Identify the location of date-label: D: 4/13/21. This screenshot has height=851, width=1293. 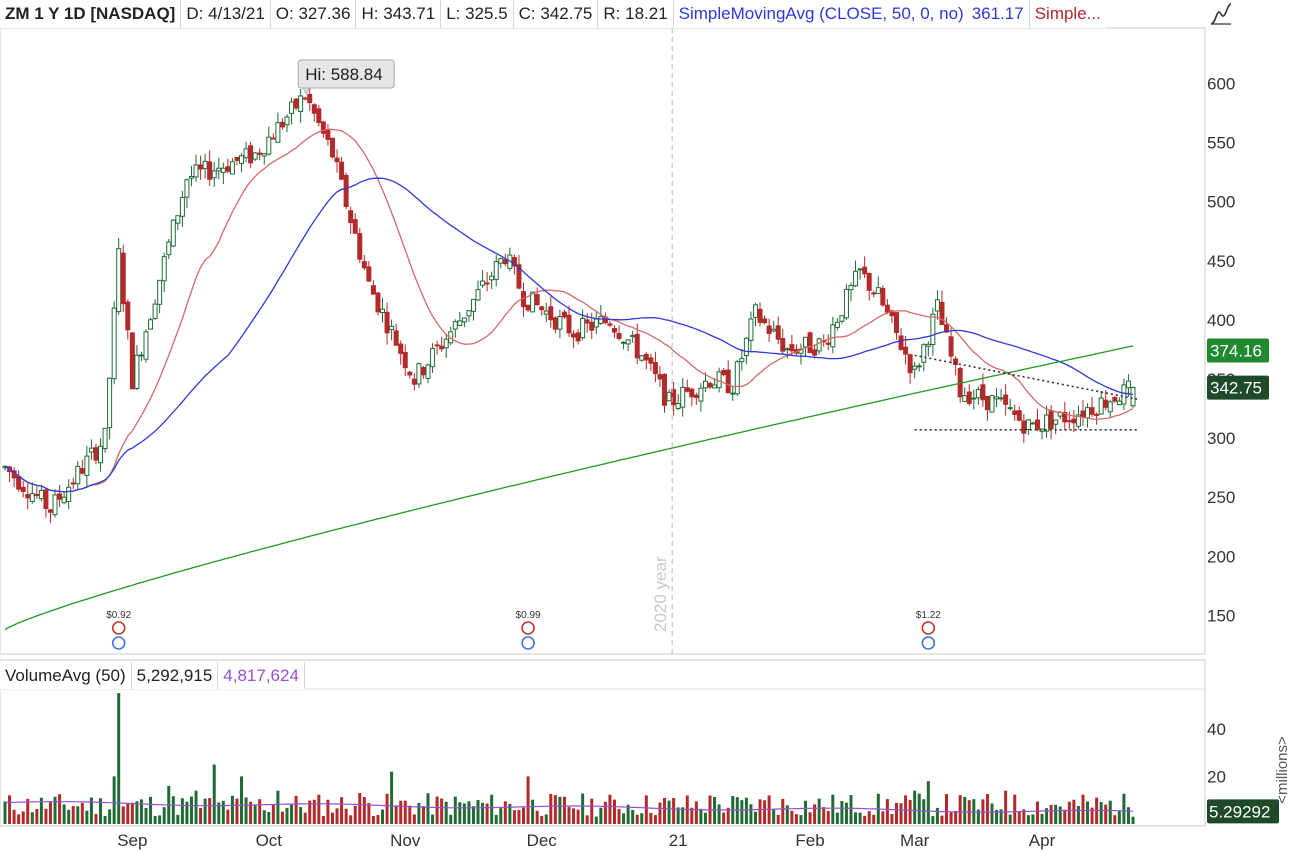
(226, 14).